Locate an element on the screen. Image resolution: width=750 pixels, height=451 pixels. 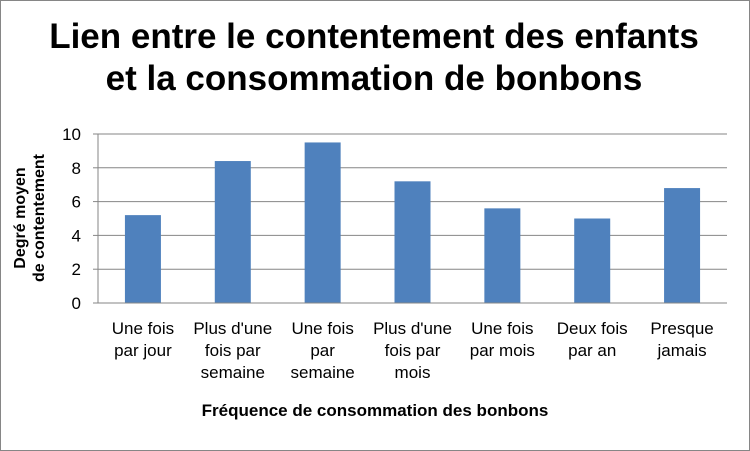
x-tick-label-line: par jour is located at coordinates (143, 350).